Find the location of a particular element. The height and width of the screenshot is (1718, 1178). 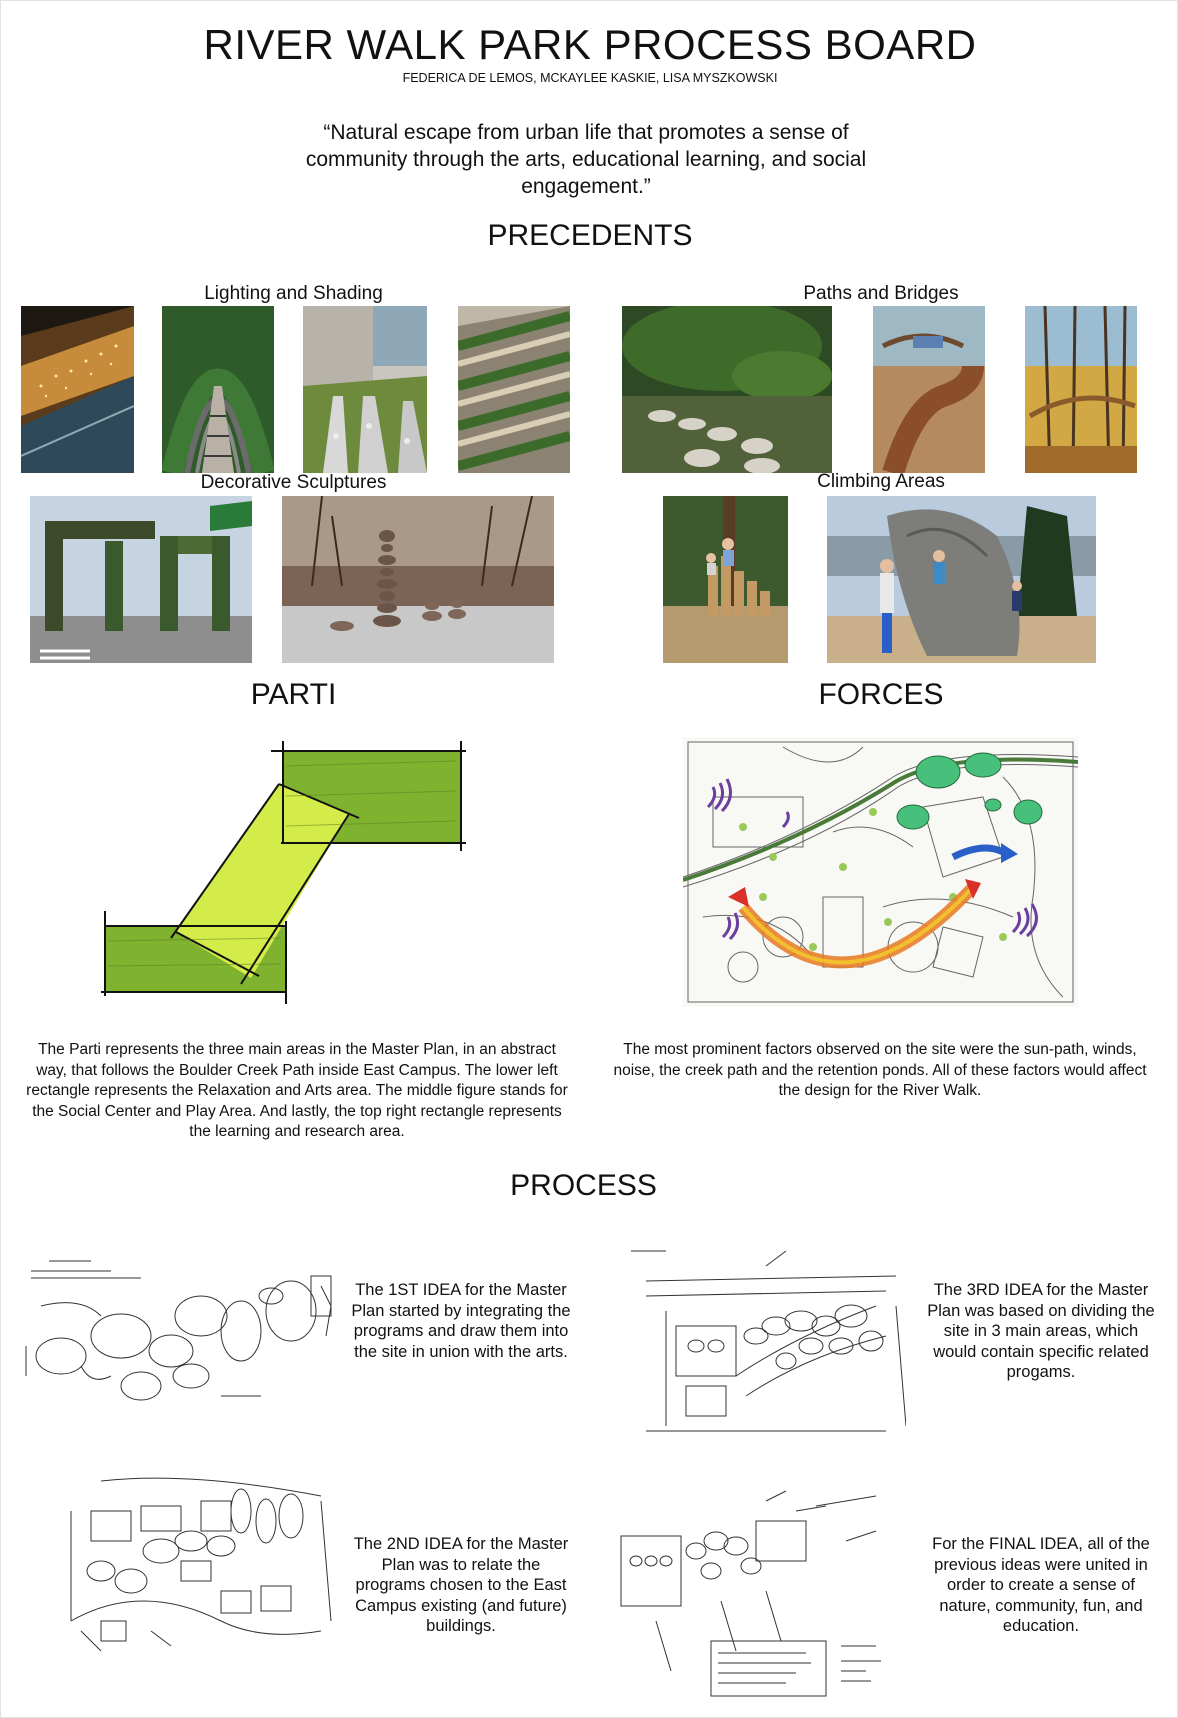

idea-1-sketch is located at coordinates (181, 1336).